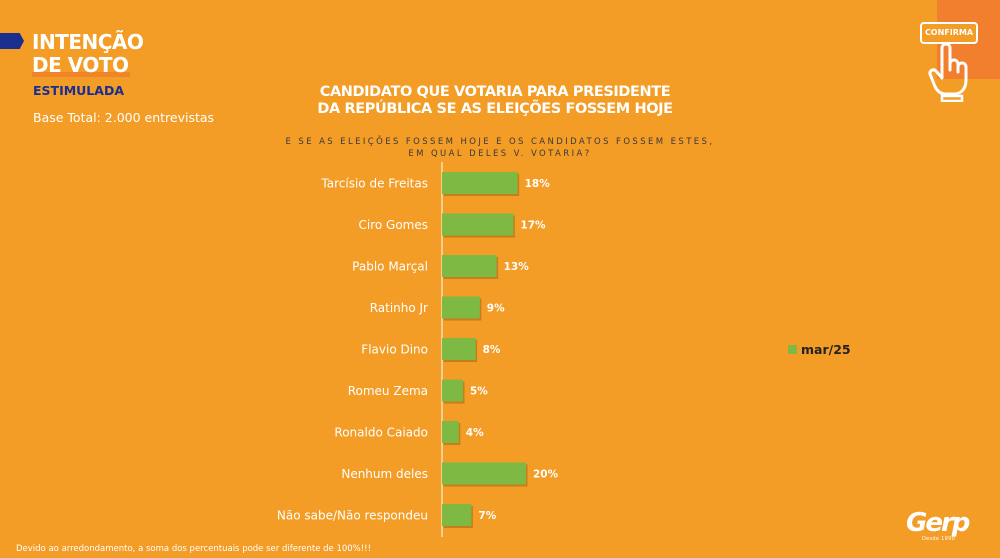 This screenshot has height=558, width=1000. What do you see at coordinates (487, 516) in the screenshot?
I see `value-label: 7%` at bounding box center [487, 516].